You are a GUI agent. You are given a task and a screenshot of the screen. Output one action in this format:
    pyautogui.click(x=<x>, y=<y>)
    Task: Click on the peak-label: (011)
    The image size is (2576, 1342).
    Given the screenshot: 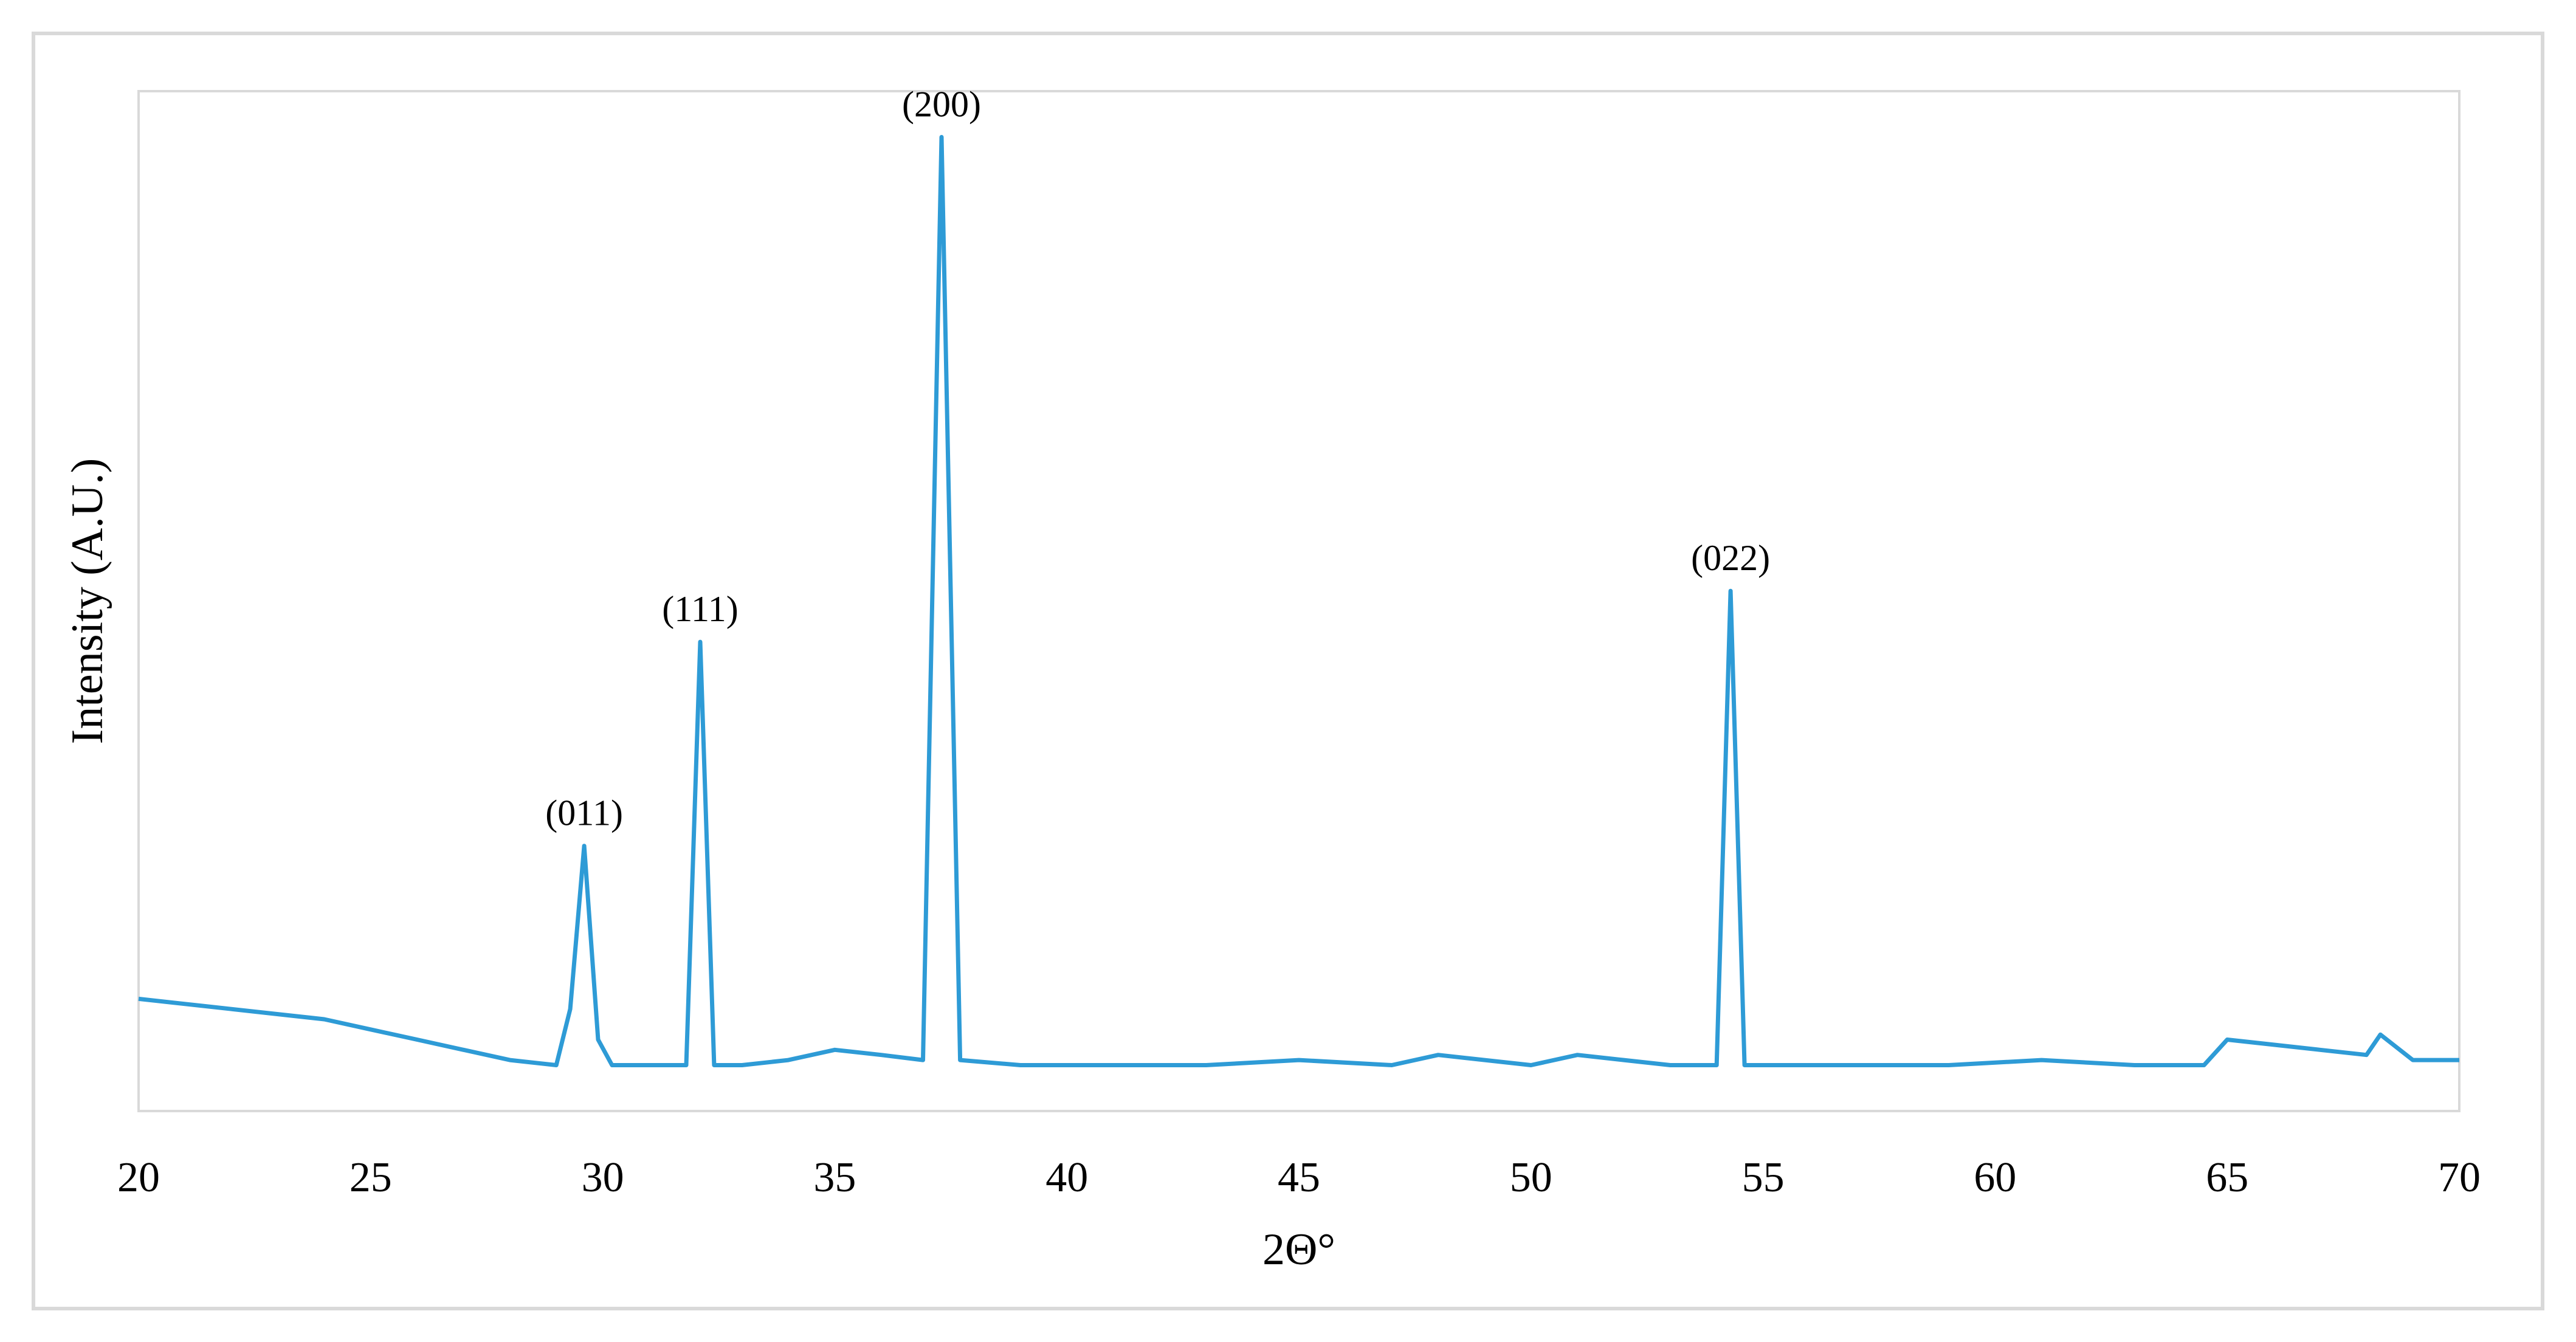 What is the action you would take?
    pyautogui.click(x=584, y=813)
    